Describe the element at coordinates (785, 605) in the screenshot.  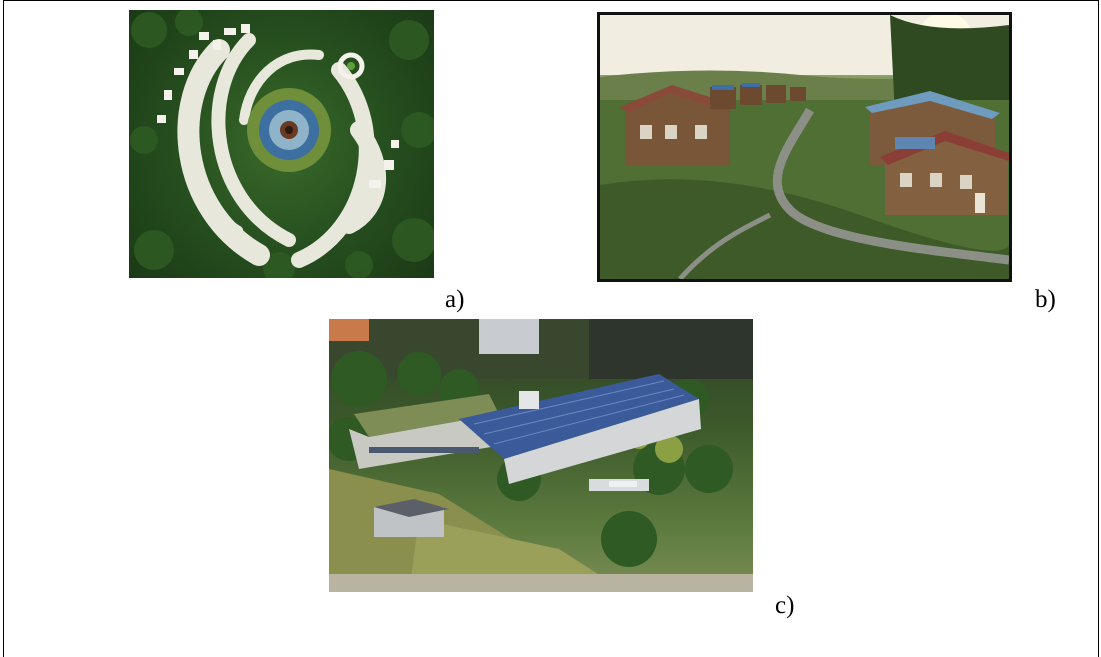
I see `caption-c: c)` at that location.